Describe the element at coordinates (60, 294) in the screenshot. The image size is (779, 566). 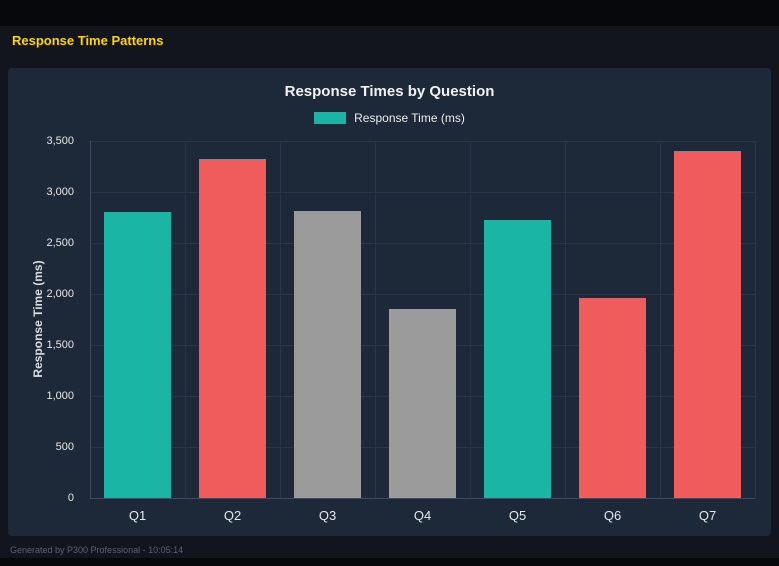
I see `y-tick-label: 2,000` at that location.